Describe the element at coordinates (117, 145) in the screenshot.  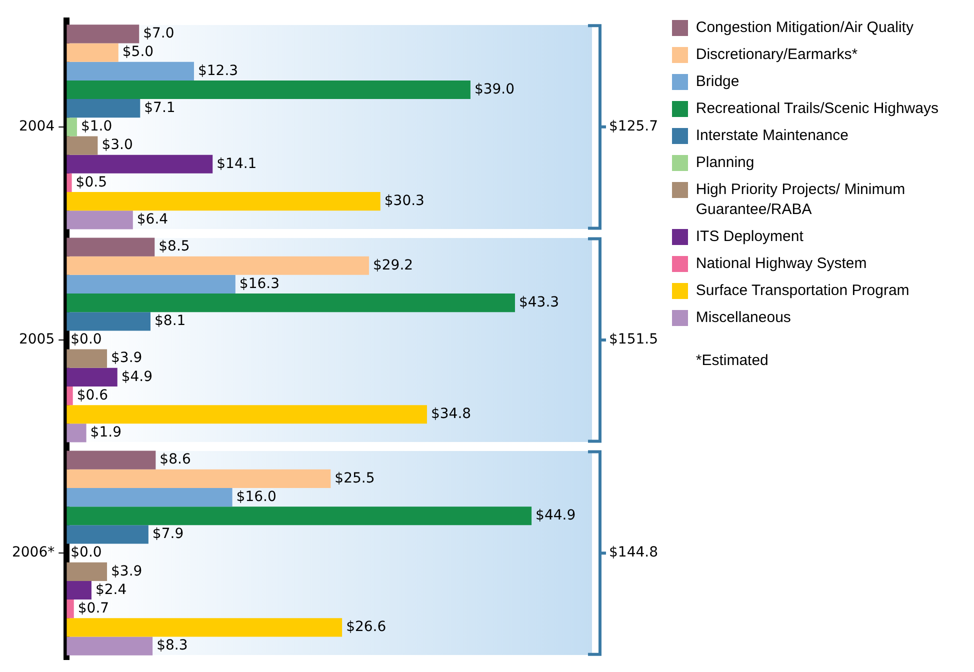
I see `data-label: $3.0` at that location.